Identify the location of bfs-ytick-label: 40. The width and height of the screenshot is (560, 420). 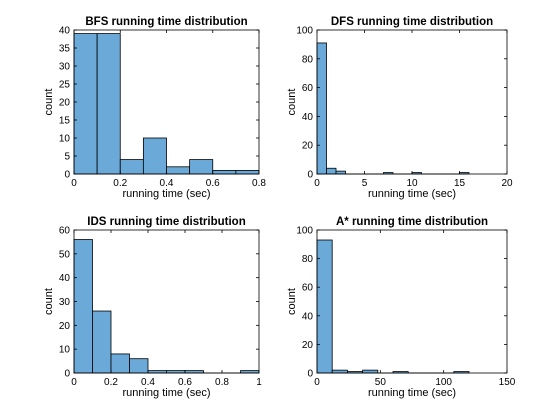
(65, 31).